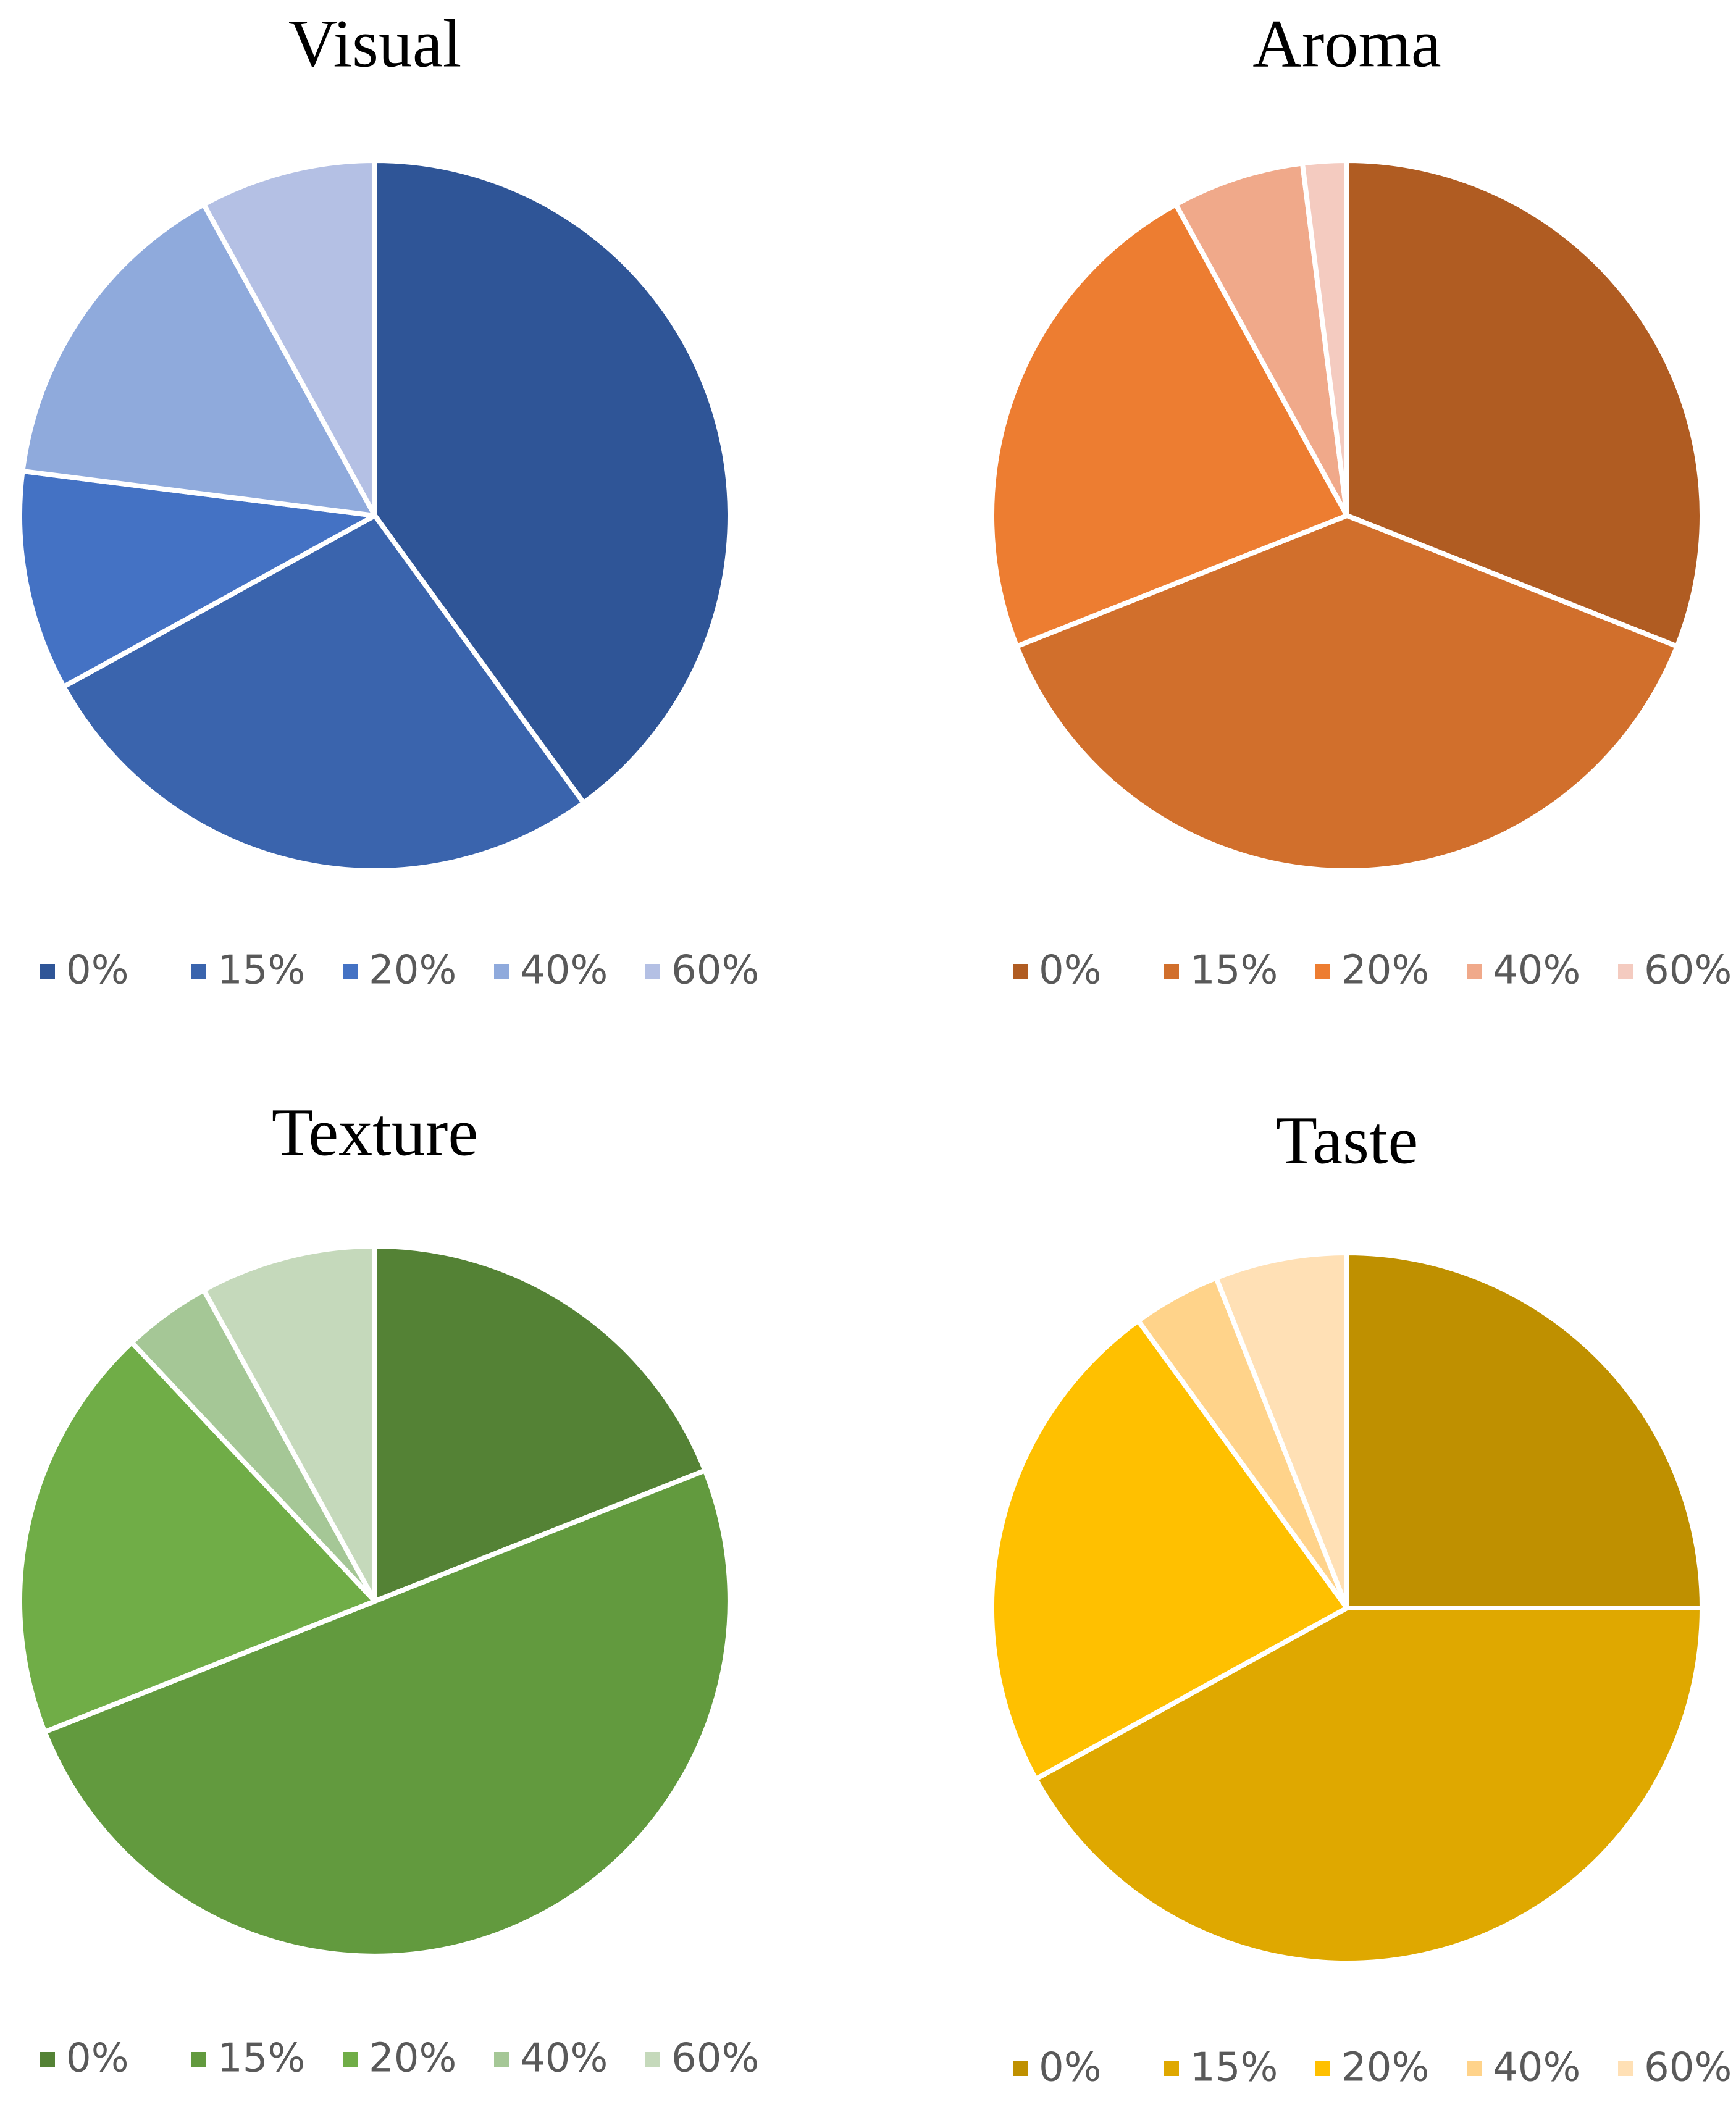  I want to click on chart-title: Taste, so click(1347, 1140).